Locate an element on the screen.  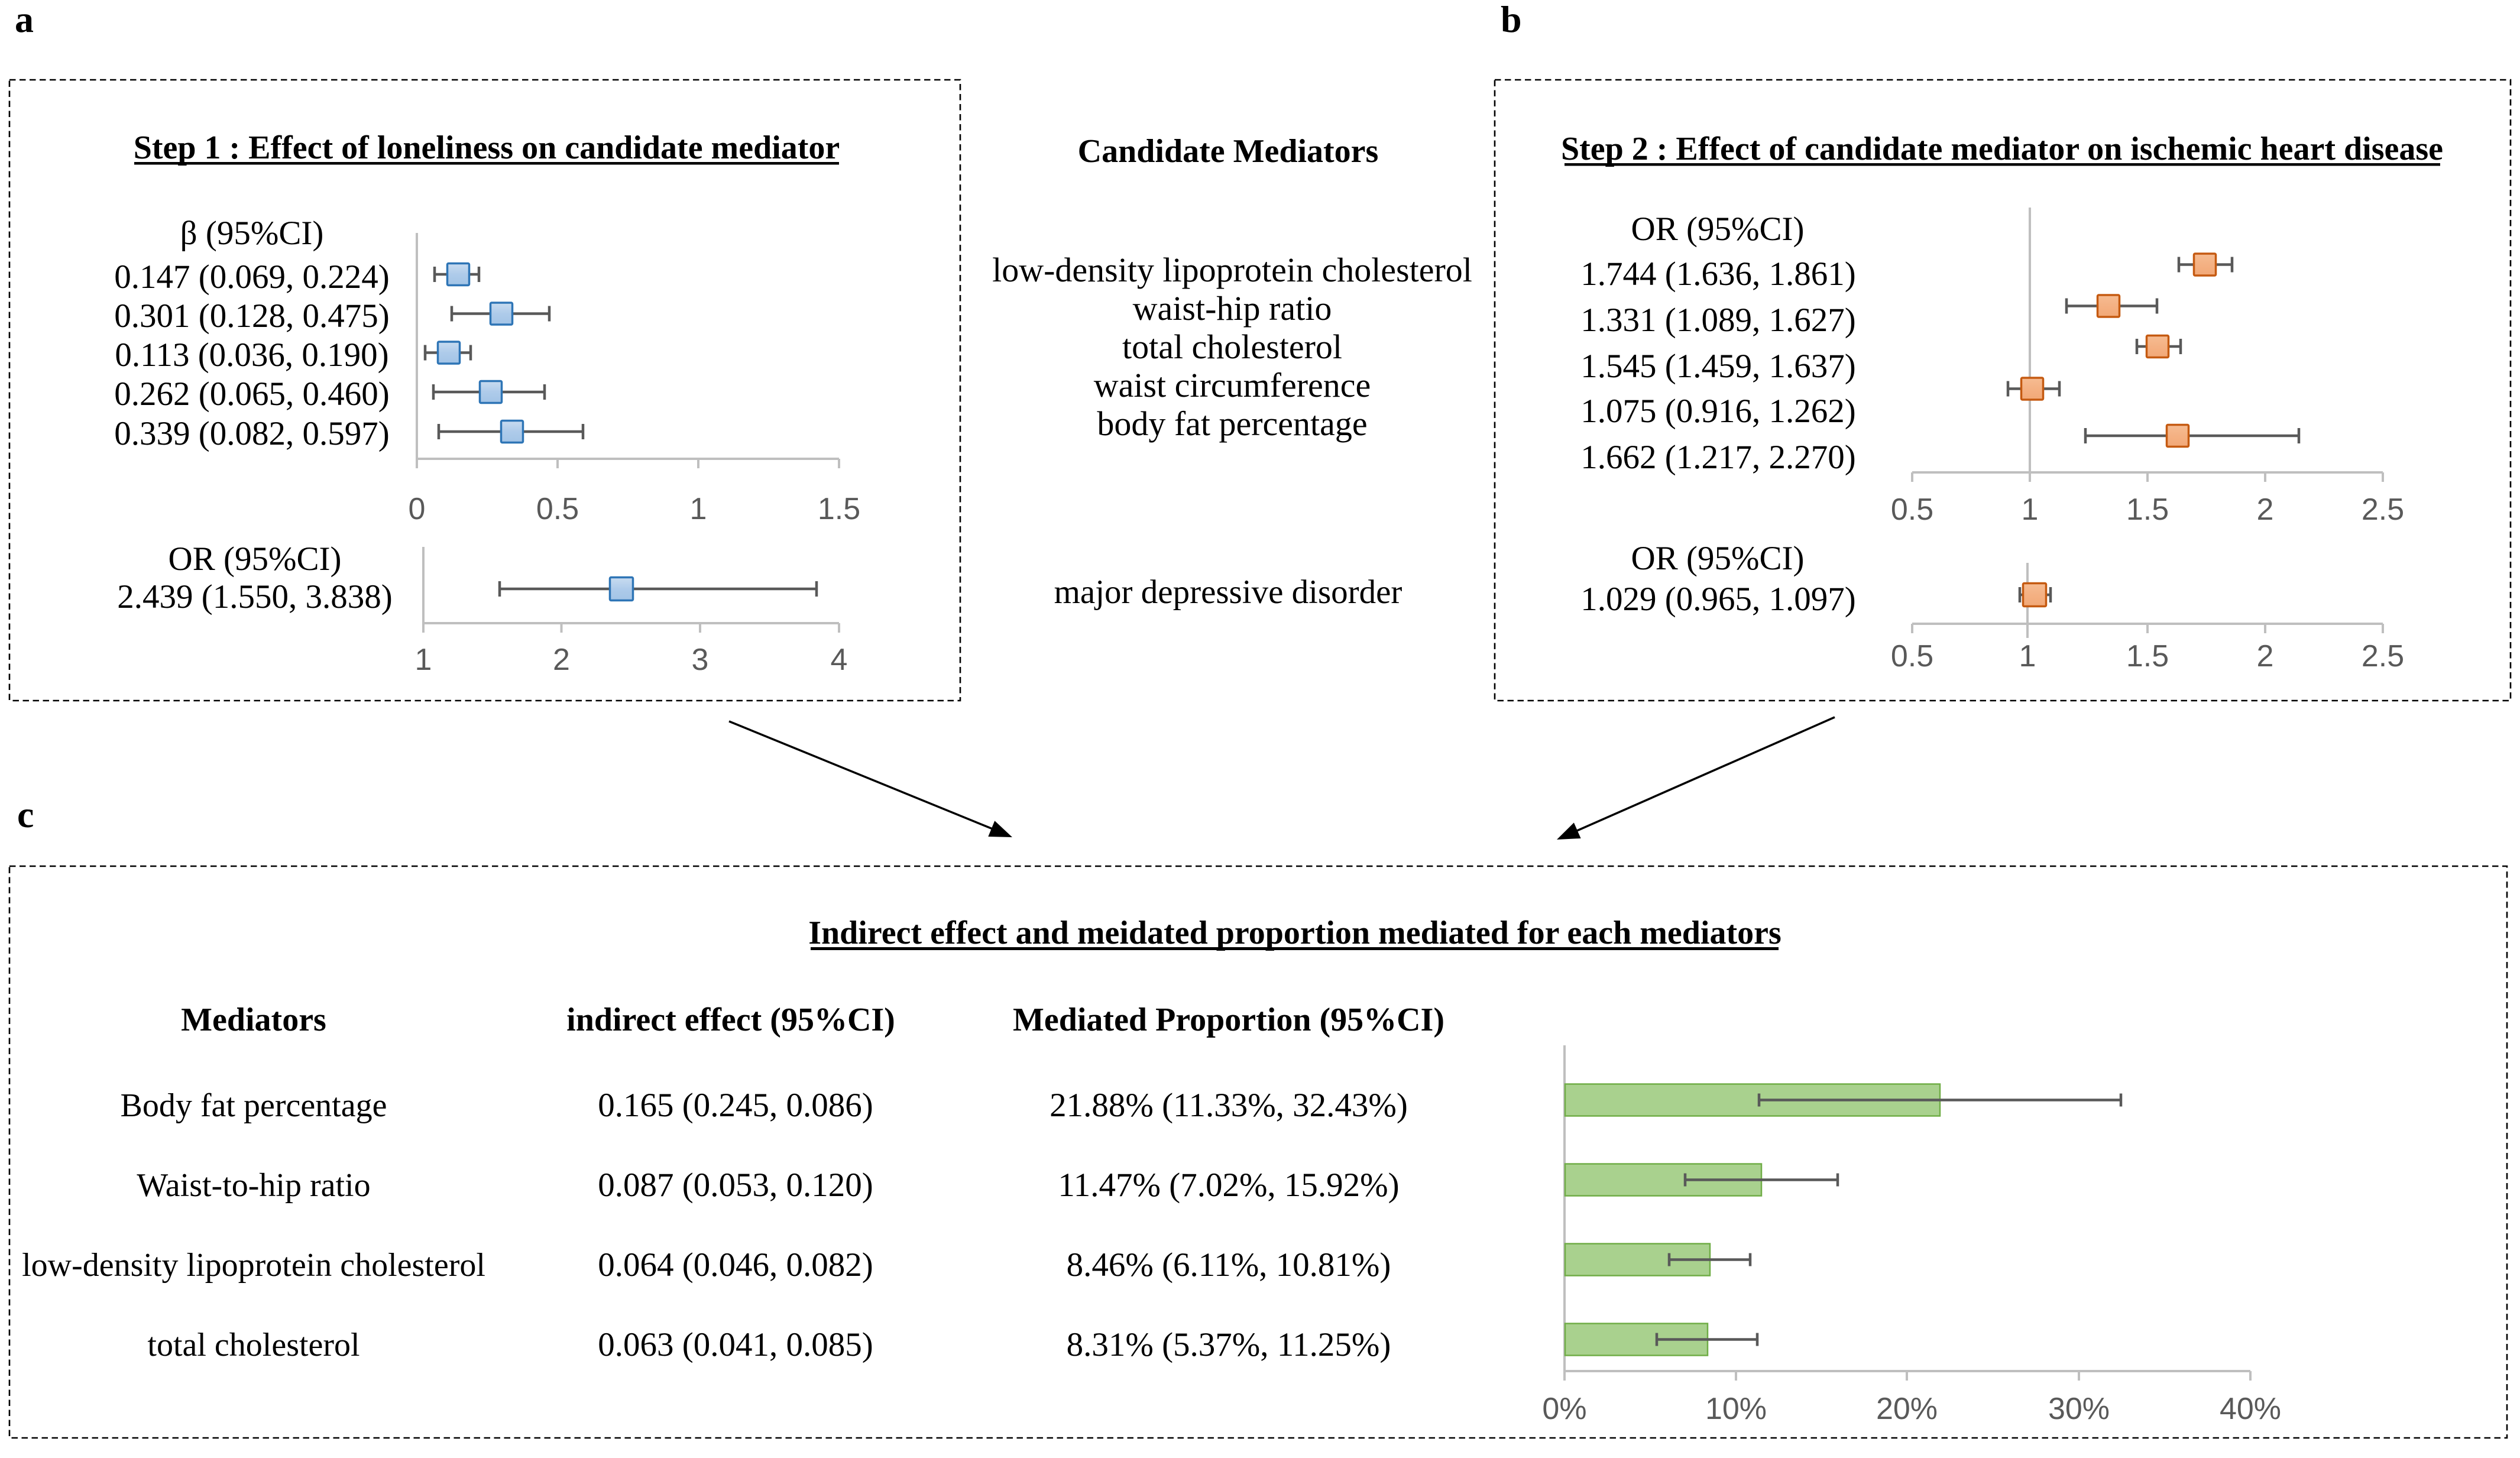
svg-text: Body fat percentage is located at coordinates (254, 1105).